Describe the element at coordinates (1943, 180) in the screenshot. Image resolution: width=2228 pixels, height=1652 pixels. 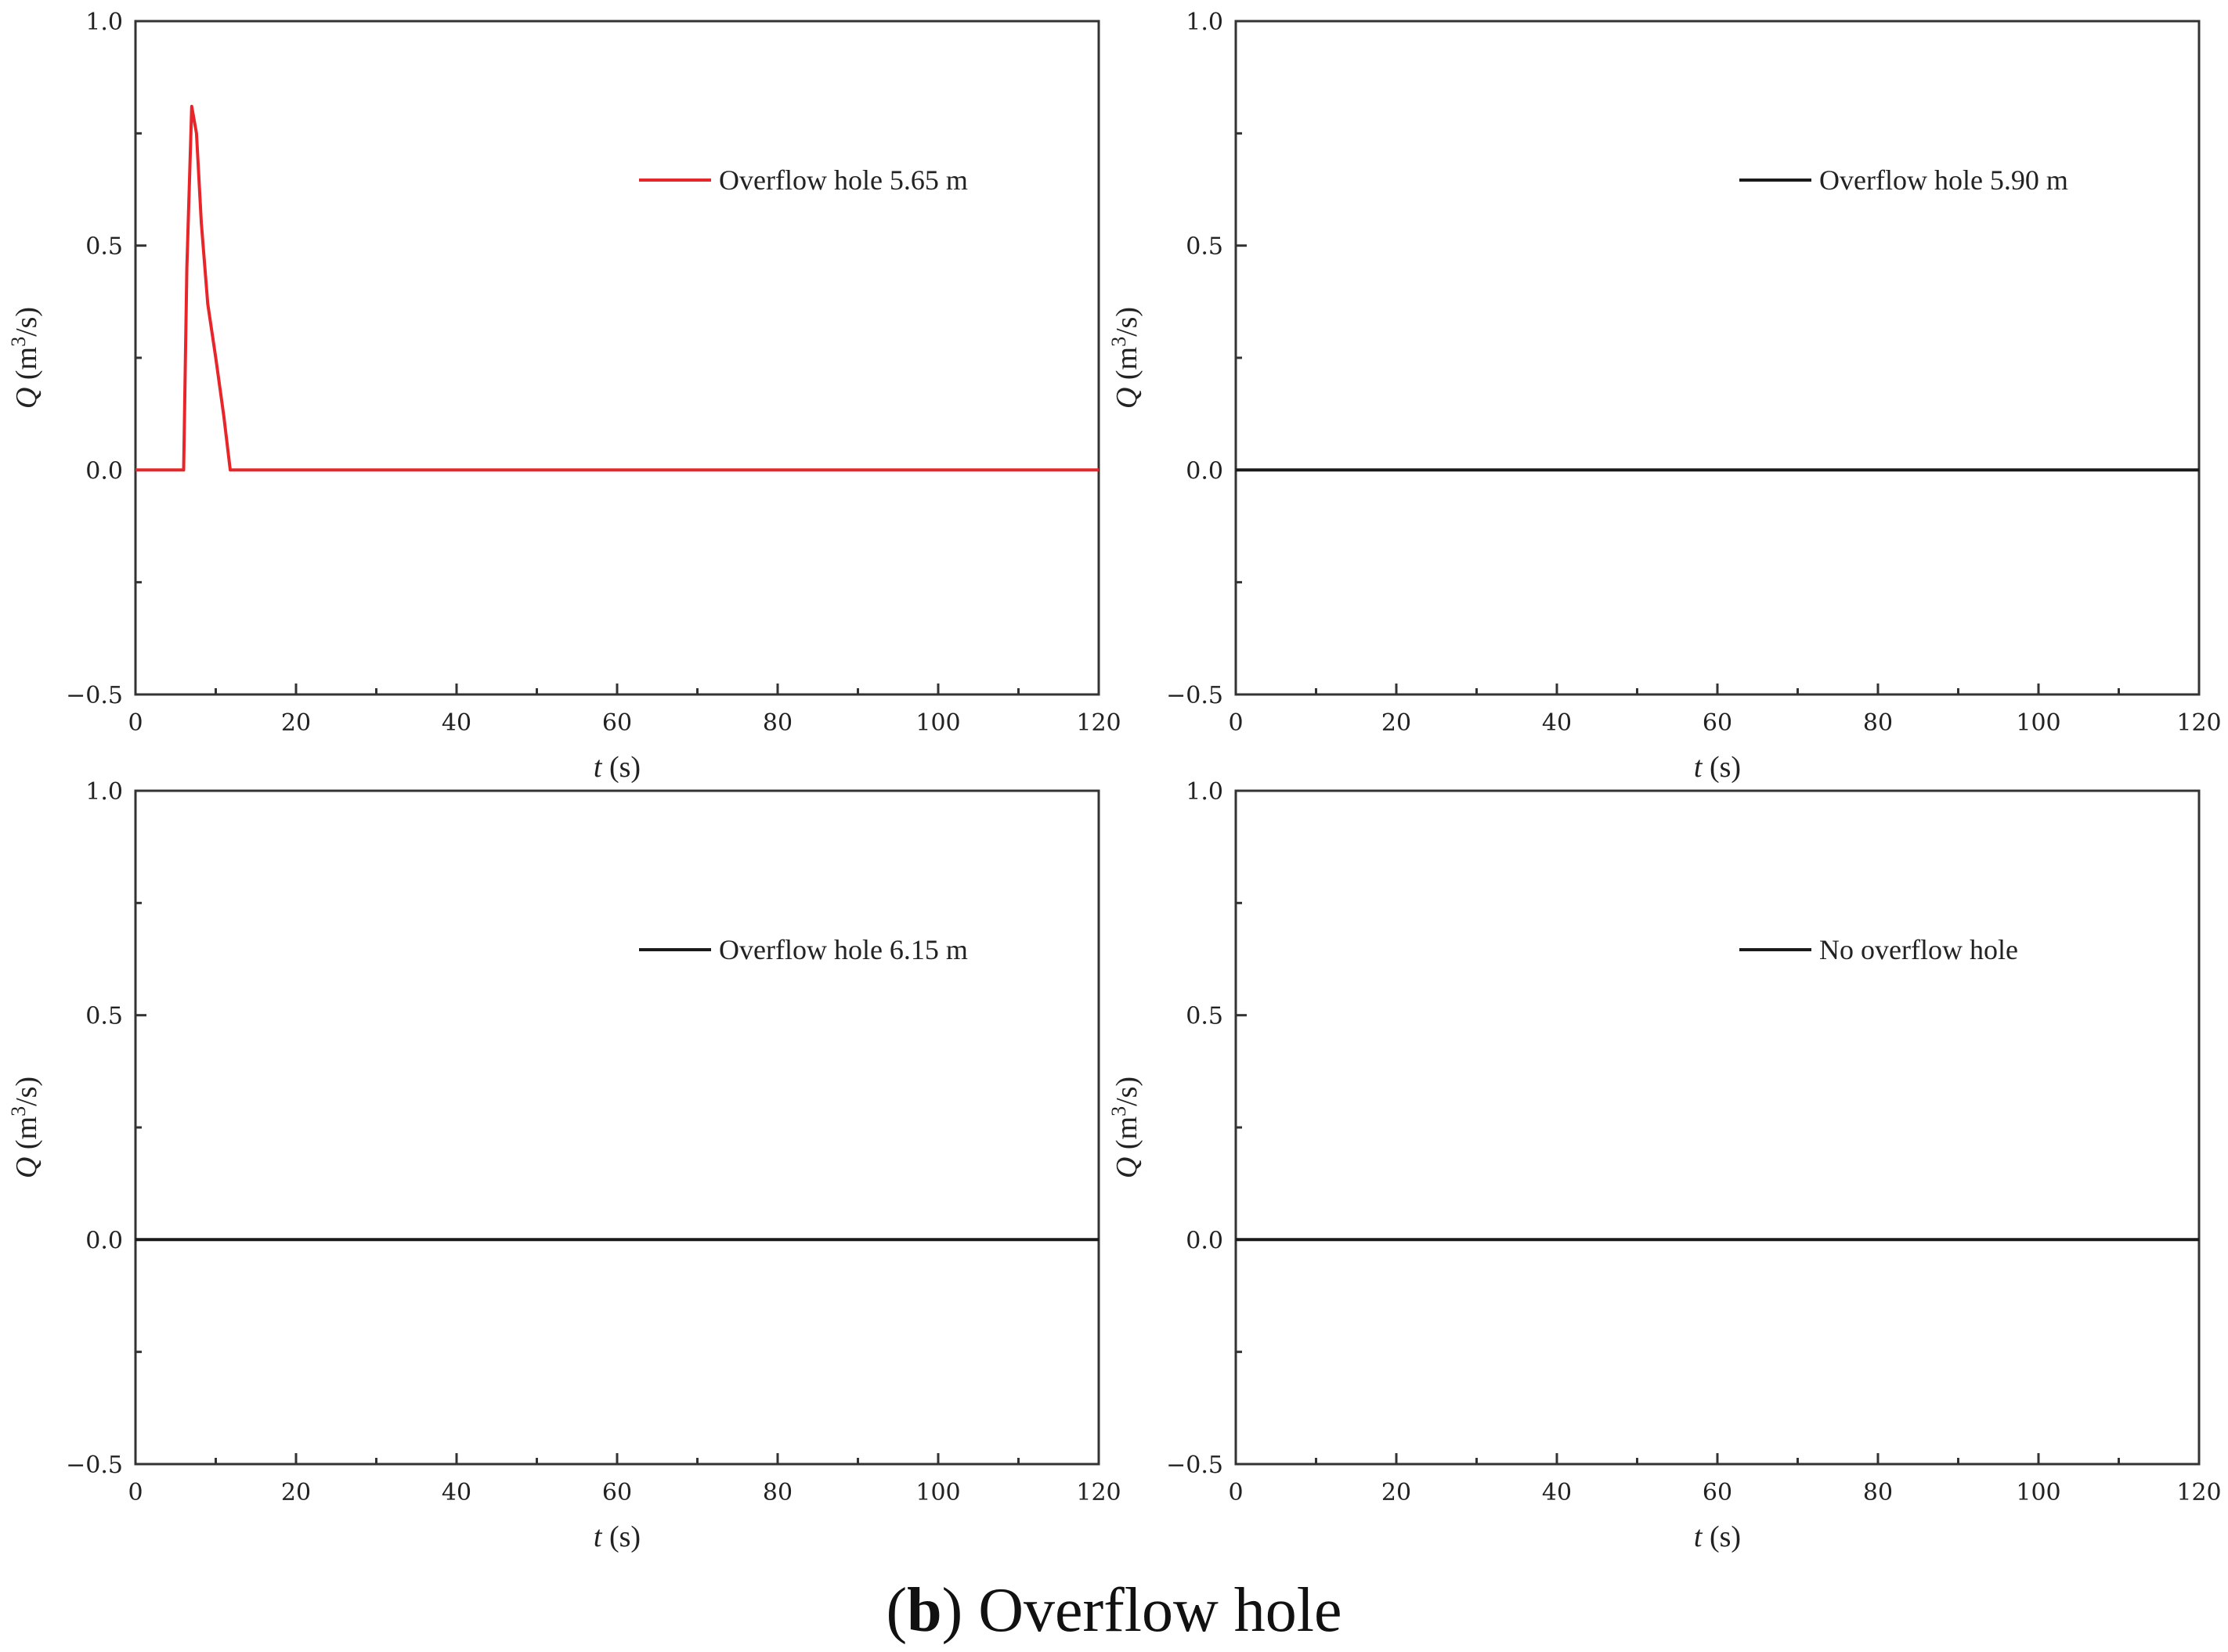
I see `legend-label: Overflow hole 5.90 m` at that location.